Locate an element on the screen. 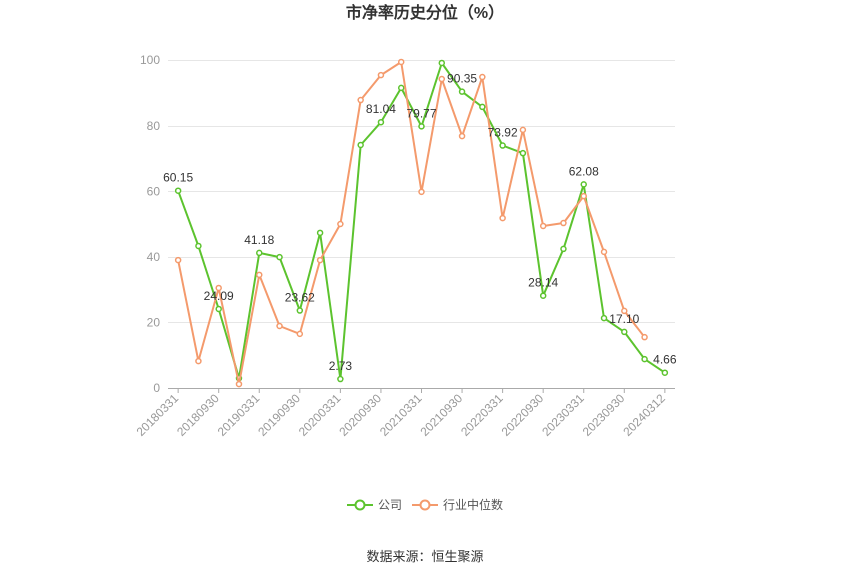 Image resolution: width=850 pixels, height=574 pixels. x-tick-label: 20180331 is located at coordinates (158, 415).